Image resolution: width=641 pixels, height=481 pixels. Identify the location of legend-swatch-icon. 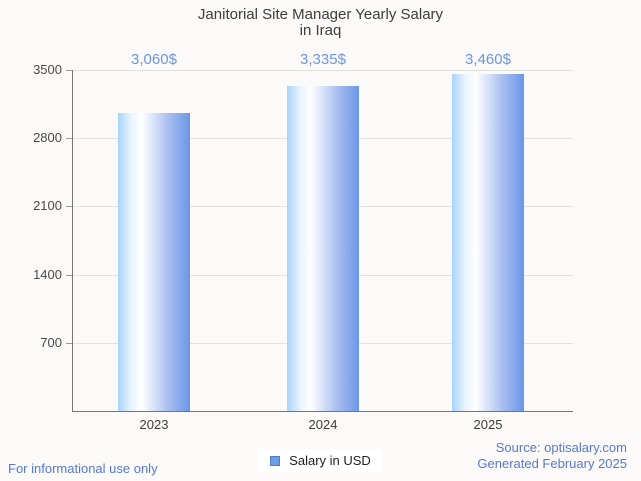
(275, 460).